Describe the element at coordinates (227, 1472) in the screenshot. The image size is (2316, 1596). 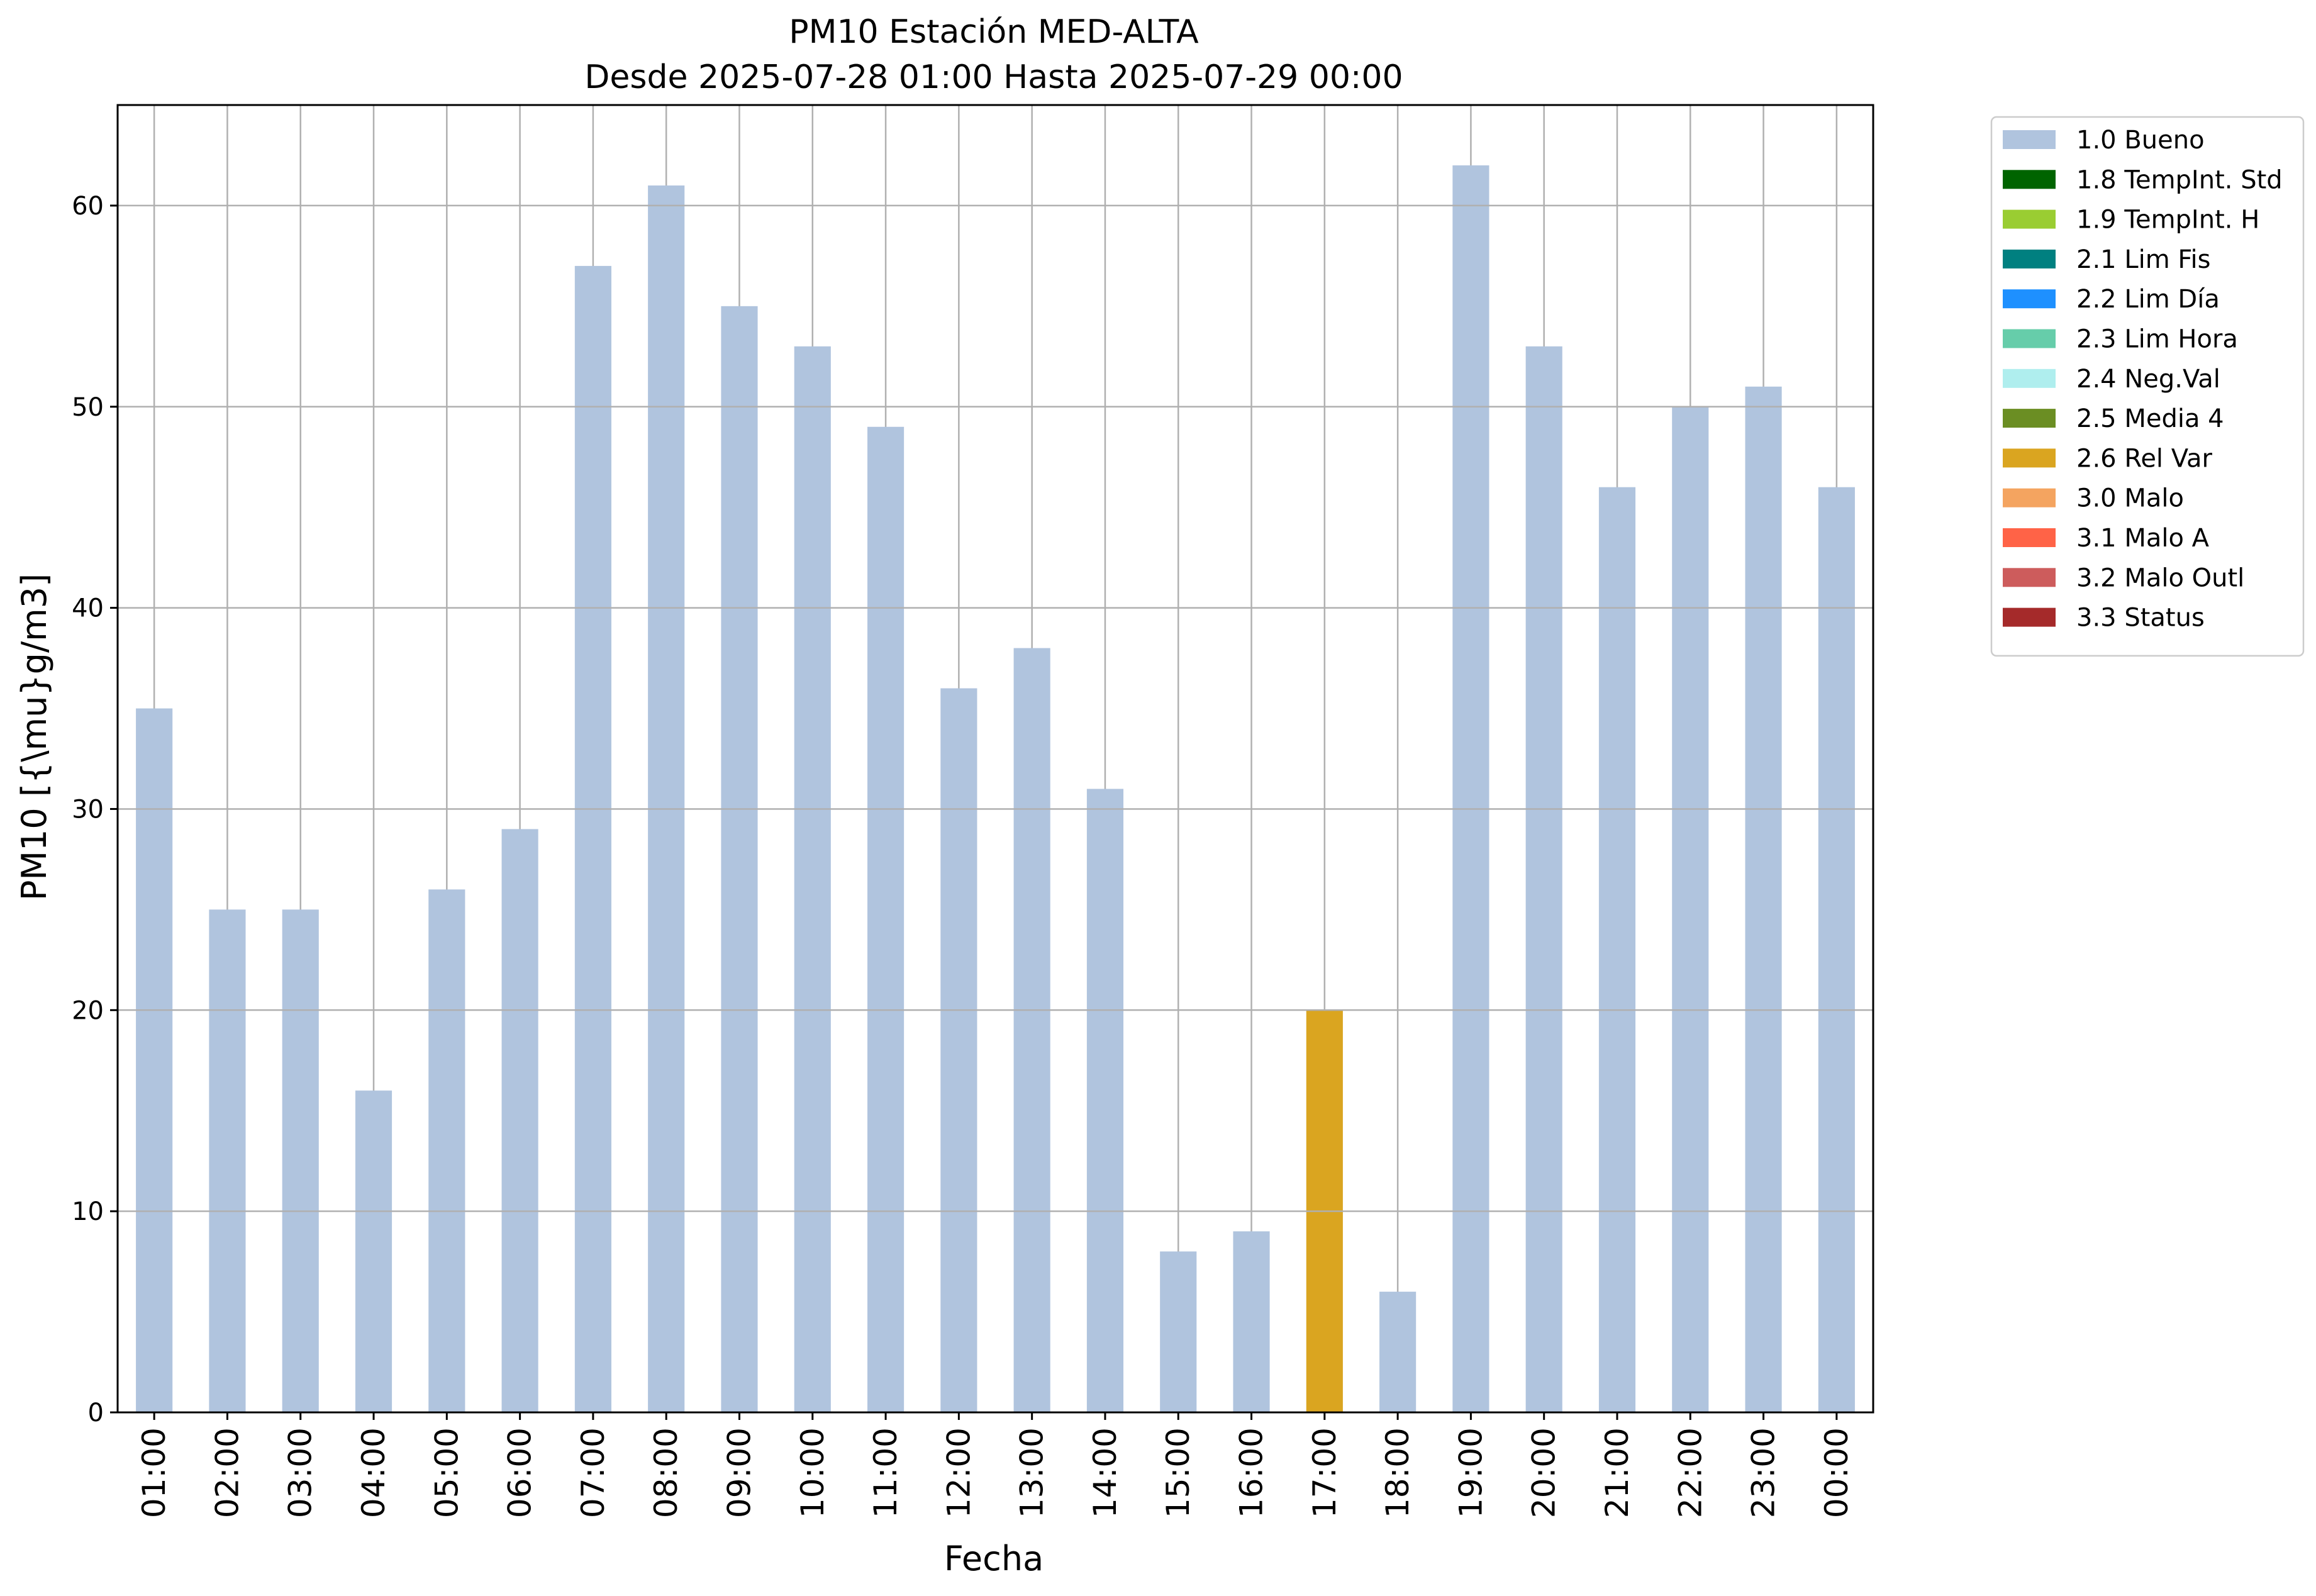
I see `x-tick-label: 02:00` at that location.